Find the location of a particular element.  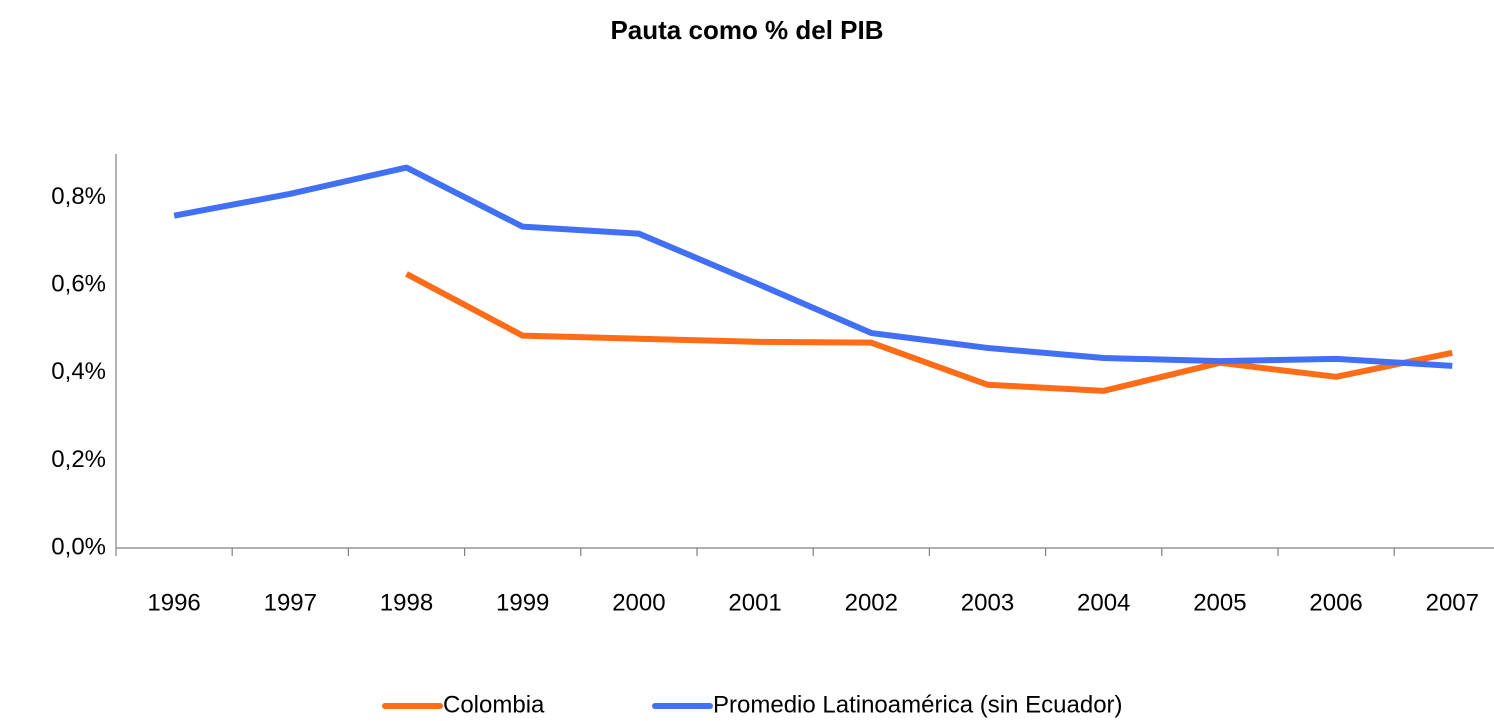

x-tick-label: 2001 is located at coordinates (754, 602).